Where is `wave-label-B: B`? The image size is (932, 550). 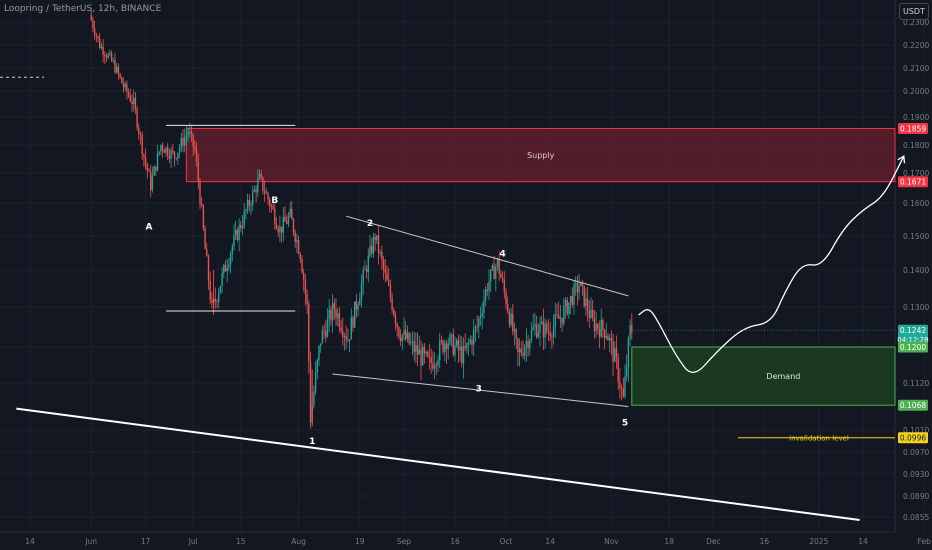 wave-label-B: B is located at coordinates (274, 201).